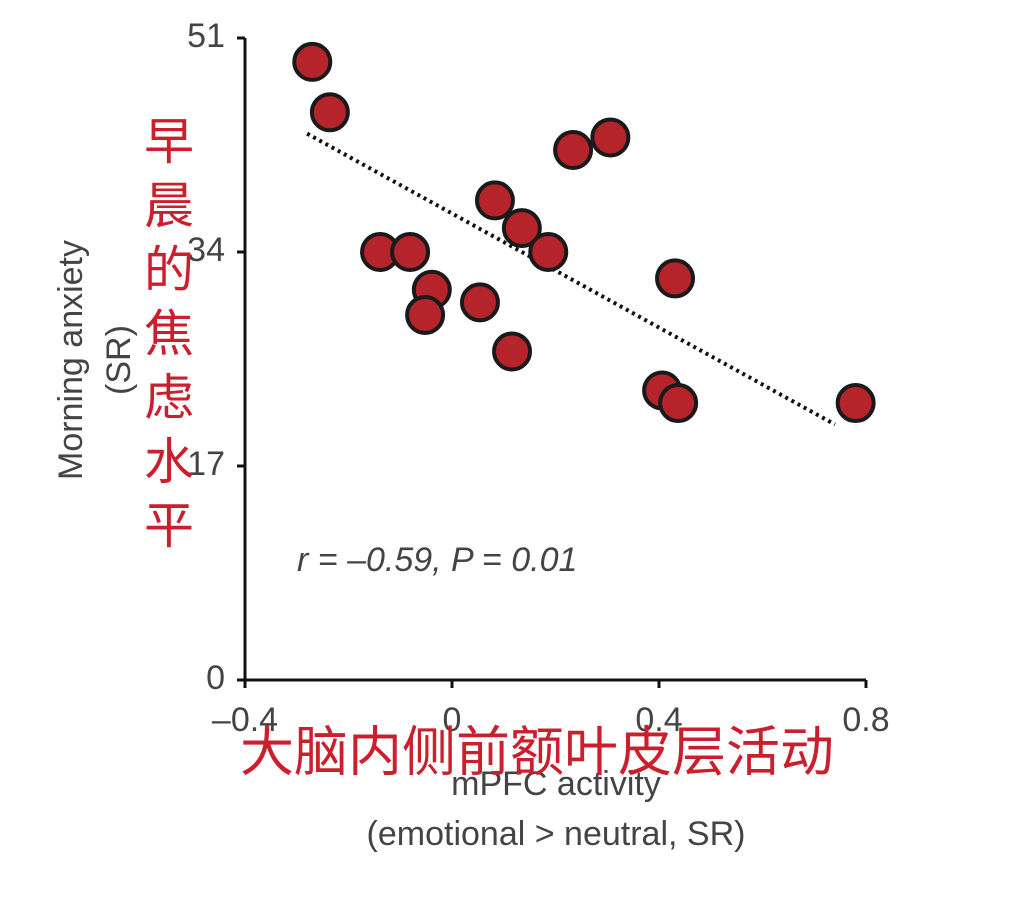  Describe the element at coordinates (245, 720) in the screenshot. I see `x-tick-label: –0.4` at that location.